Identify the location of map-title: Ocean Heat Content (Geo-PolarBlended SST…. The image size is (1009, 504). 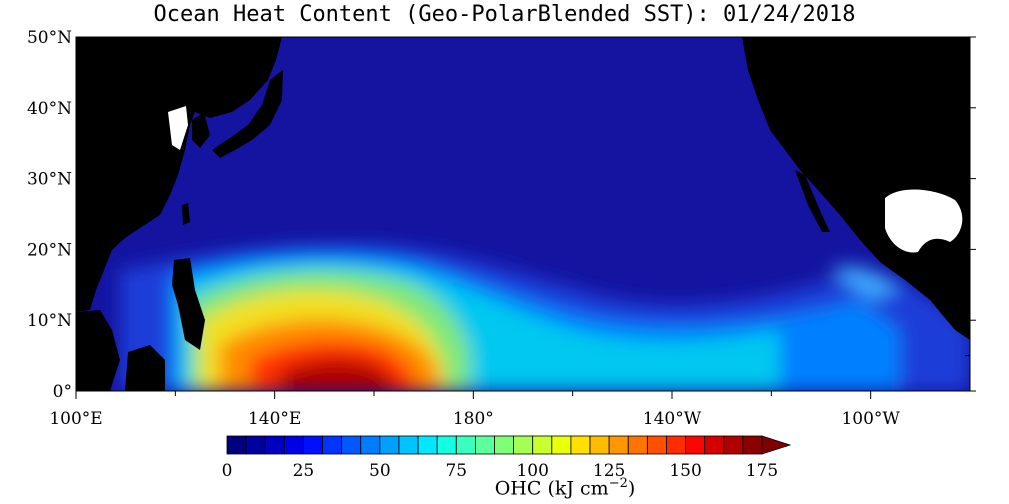
(504, 14).